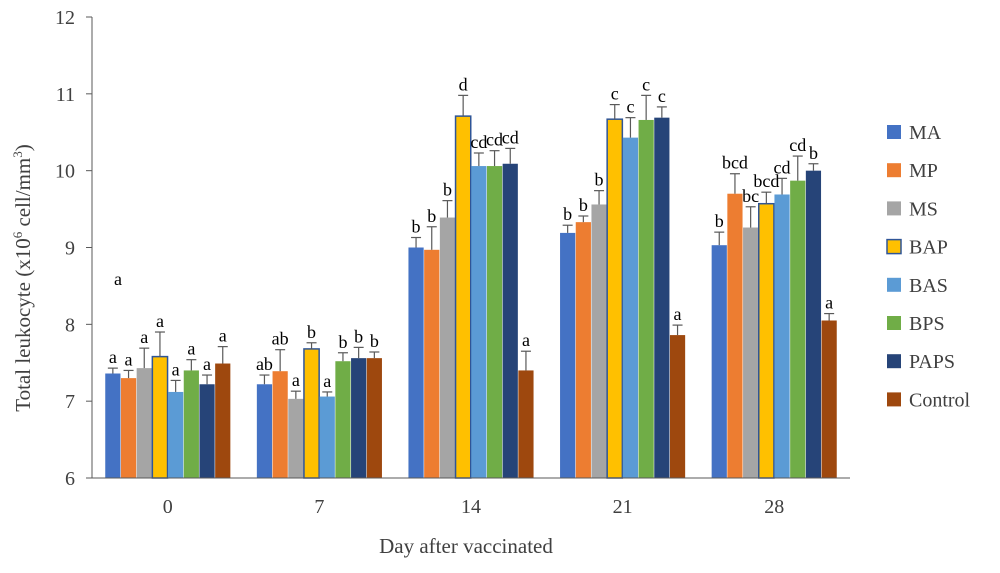  What do you see at coordinates (23, 195) in the screenshot?
I see `y-axis-label-mid: cell/mm` at bounding box center [23, 195].